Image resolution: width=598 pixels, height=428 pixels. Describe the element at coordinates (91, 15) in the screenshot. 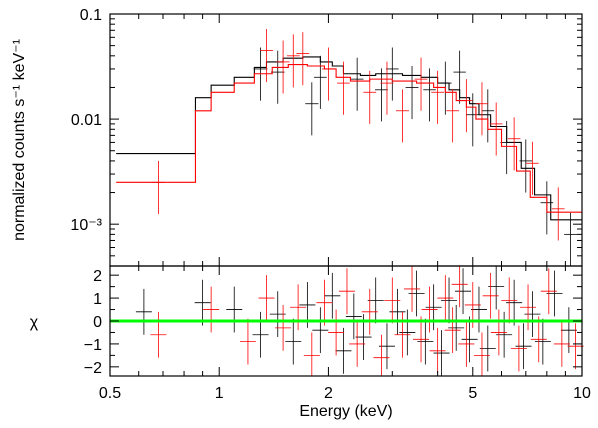

I see `spectrum-y-tick-label: 0.1` at that location.